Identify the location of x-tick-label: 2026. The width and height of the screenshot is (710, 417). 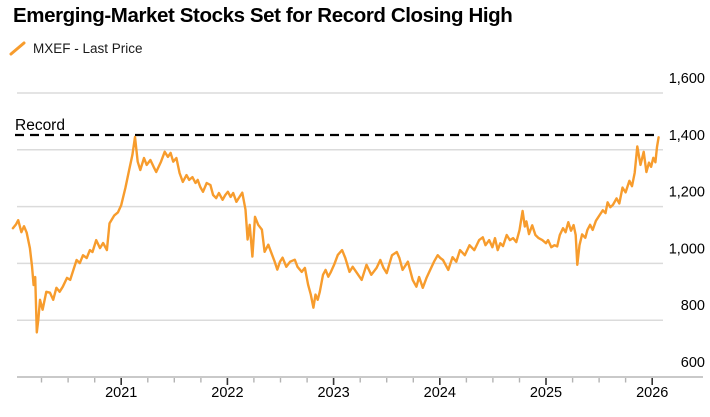
(652, 393).